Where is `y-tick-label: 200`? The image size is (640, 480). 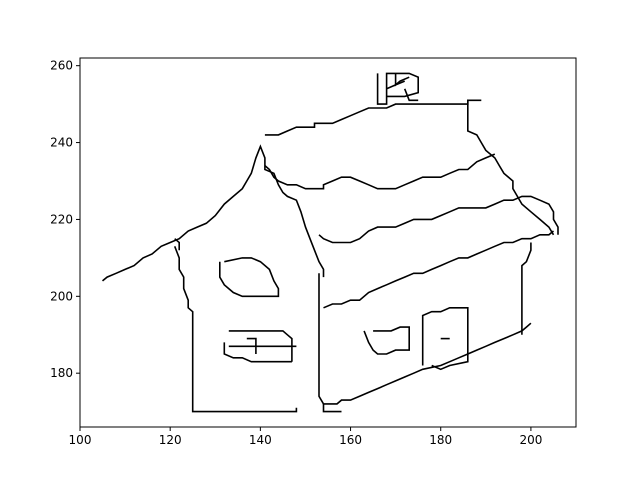 y-tick-label: 200 is located at coordinates (61, 296).